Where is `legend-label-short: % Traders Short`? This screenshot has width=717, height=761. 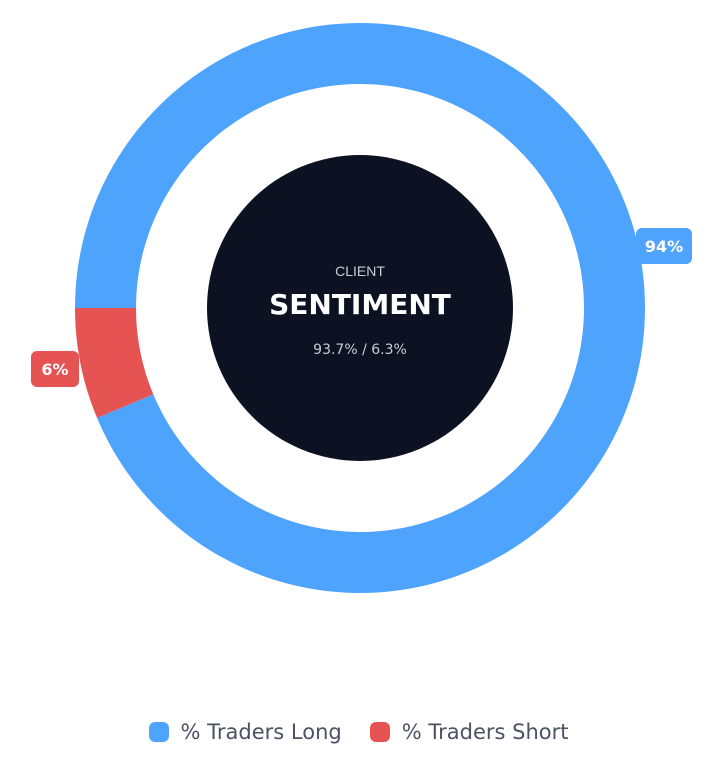 legend-label-short: % Traders Short is located at coordinates (485, 732).